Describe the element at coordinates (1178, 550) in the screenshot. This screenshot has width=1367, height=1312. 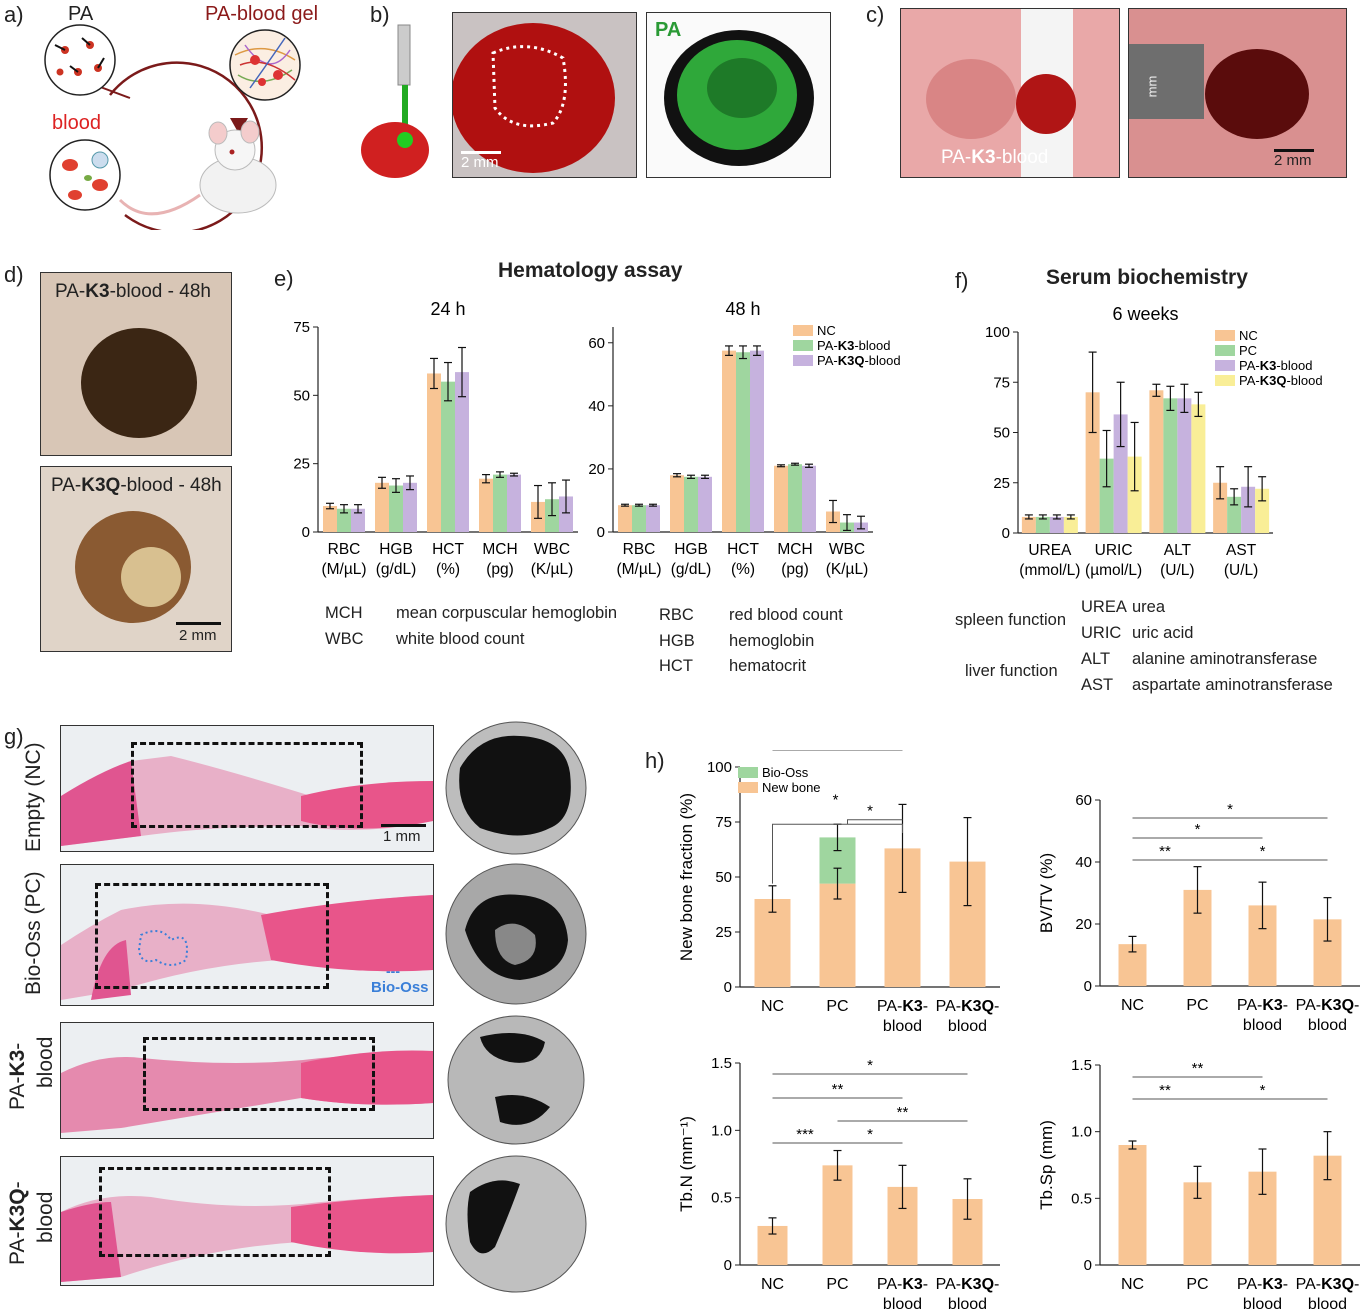
I see `x-tick-label: ALT` at that location.